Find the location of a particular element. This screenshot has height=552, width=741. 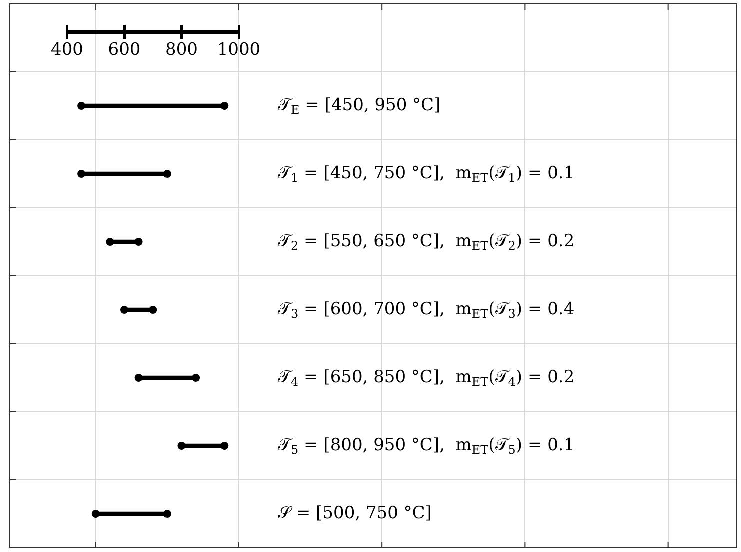

x-tick-label: 1000 is located at coordinates (239, 50).